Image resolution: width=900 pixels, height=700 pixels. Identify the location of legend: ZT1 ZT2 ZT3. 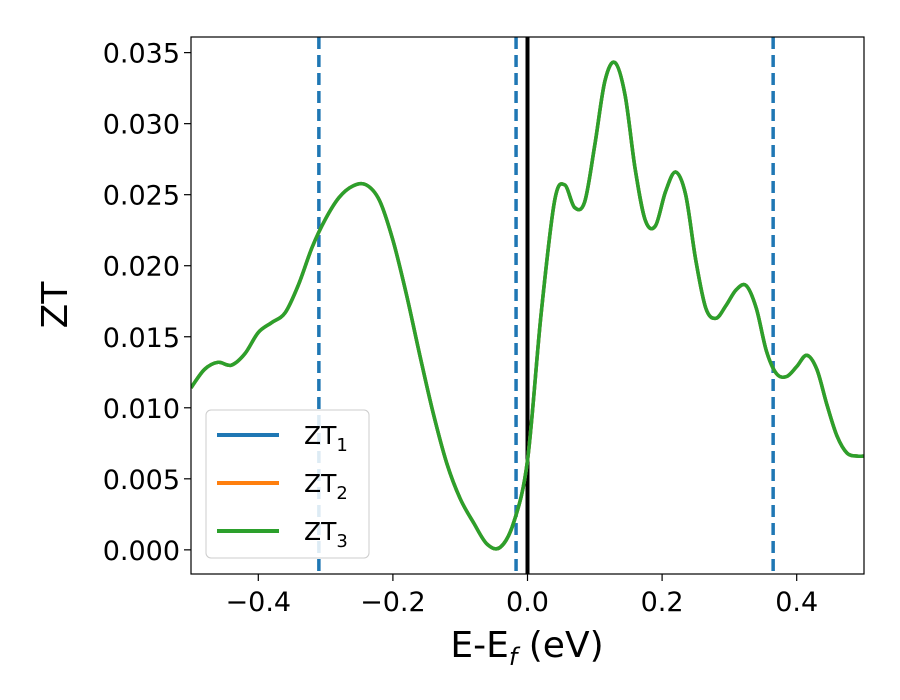
(287, 484).